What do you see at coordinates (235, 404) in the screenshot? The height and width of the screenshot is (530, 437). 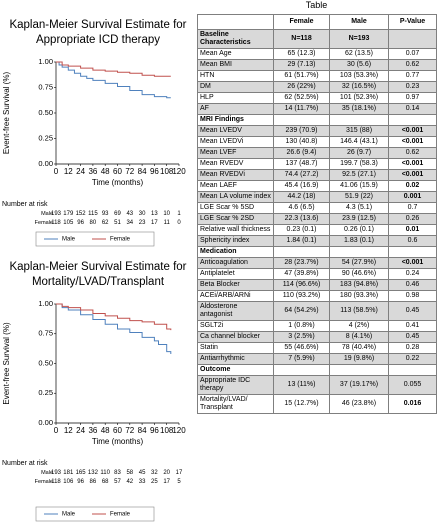 I see `table-cell: Mortality/LVAD/ Transplant` at bounding box center [235, 404].